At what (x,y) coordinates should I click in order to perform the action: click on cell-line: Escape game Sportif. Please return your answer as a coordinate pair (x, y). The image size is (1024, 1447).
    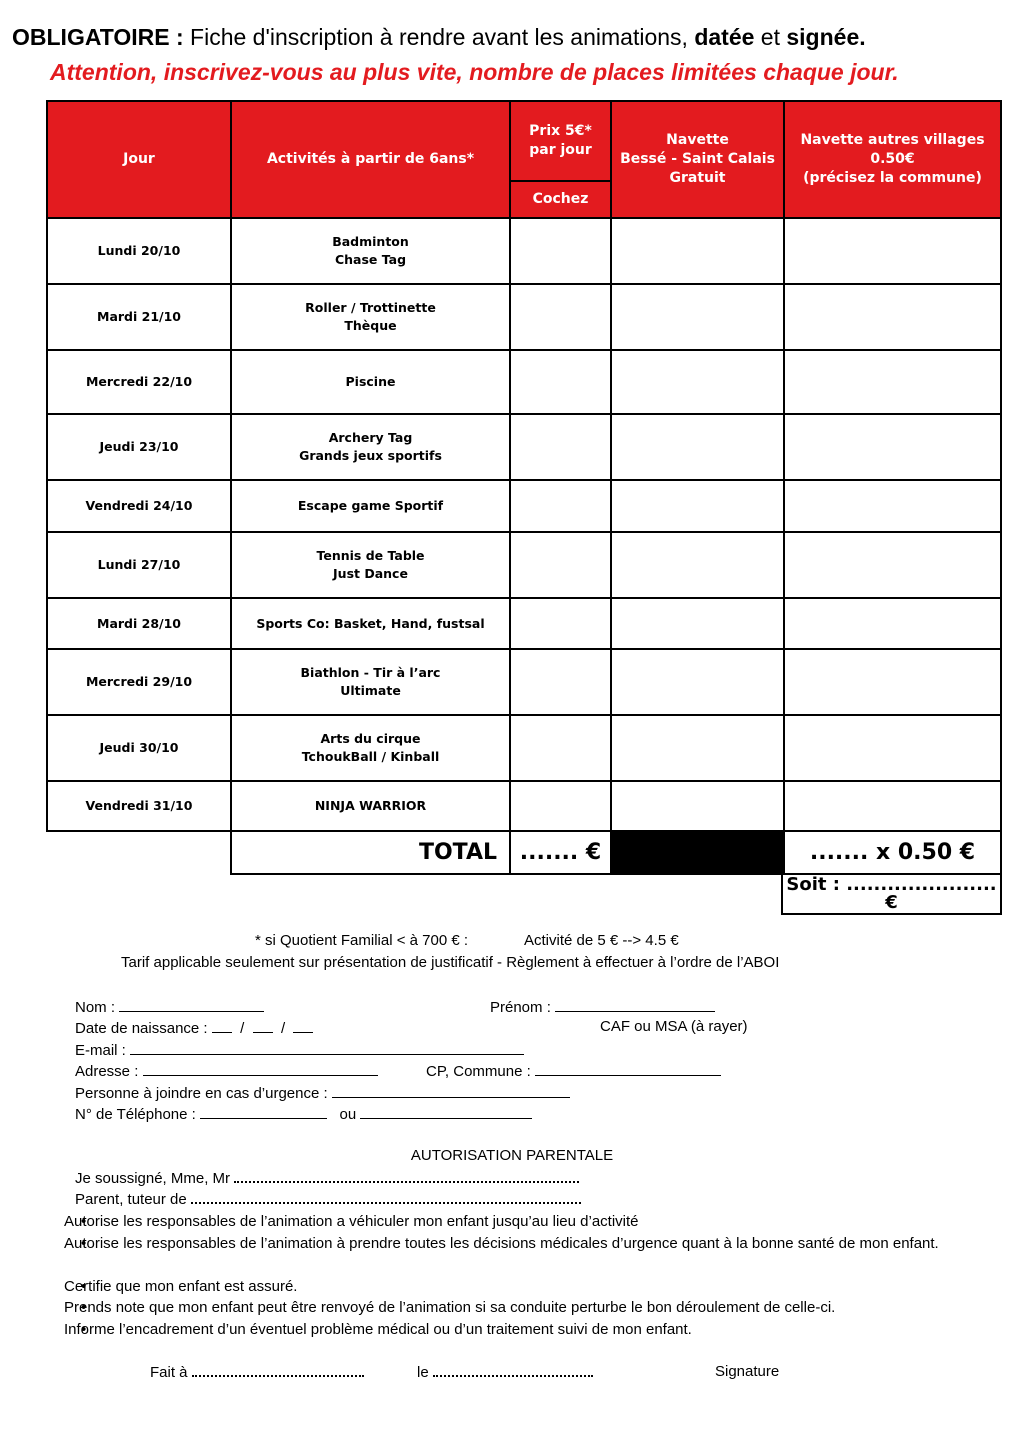
    Looking at the image, I should click on (370, 505).